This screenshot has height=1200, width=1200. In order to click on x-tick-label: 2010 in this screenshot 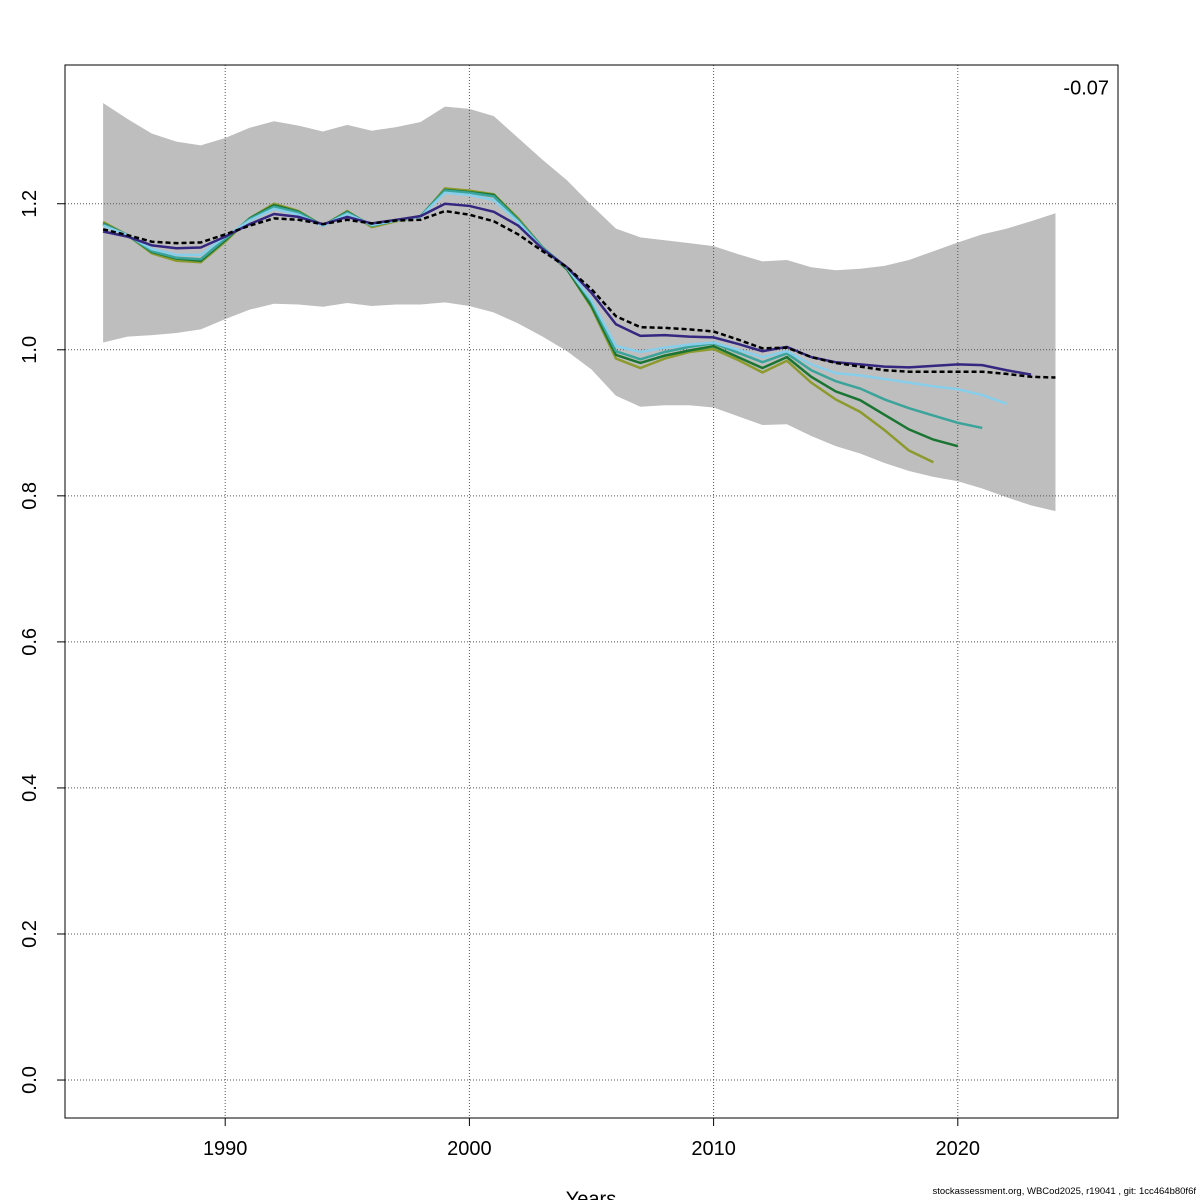, I will do `click(713, 1149)`.